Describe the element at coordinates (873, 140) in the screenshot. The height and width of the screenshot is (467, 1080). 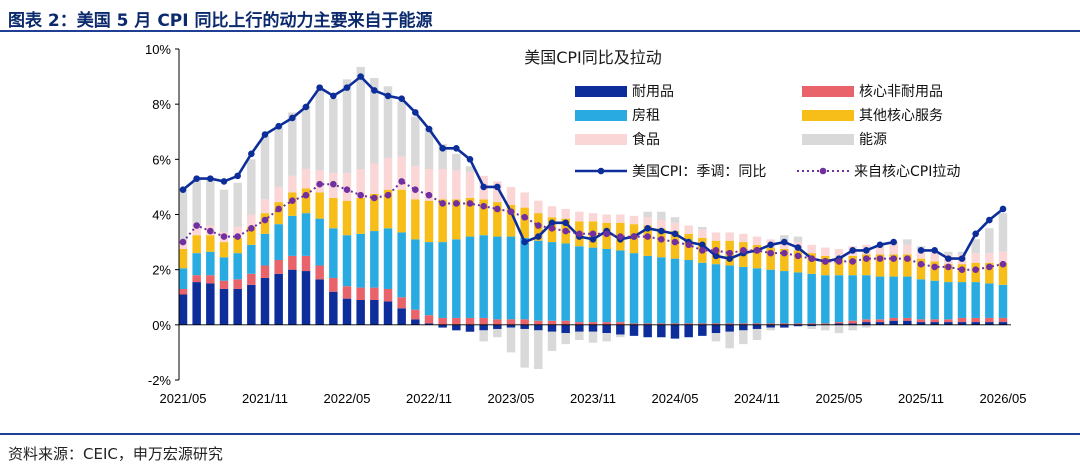
I see `legend-label: 能源` at that location.